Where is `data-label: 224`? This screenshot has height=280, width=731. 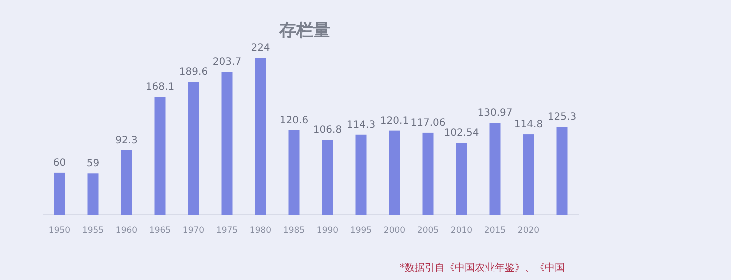
data-label: 224 is located at coordinates (260, 48).